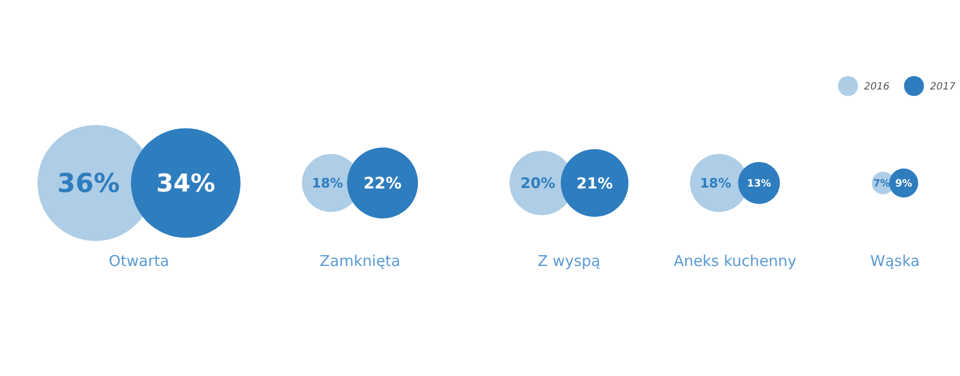 This screenshot has width=960, height=376. Describe the element at coordinates (569, 261) in the screenshot. I see `category-label: Z wyspą` at that location.